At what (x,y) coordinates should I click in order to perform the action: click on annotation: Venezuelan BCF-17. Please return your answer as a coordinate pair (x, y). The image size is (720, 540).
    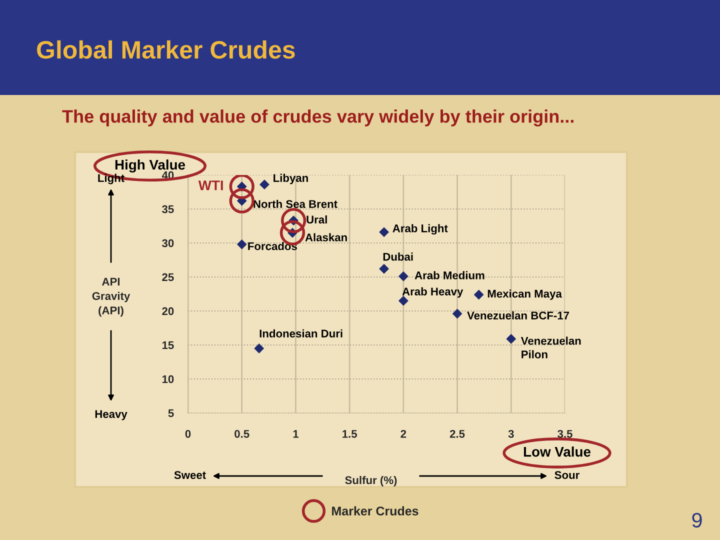
    Looking at the image, I should click on (518, 315).